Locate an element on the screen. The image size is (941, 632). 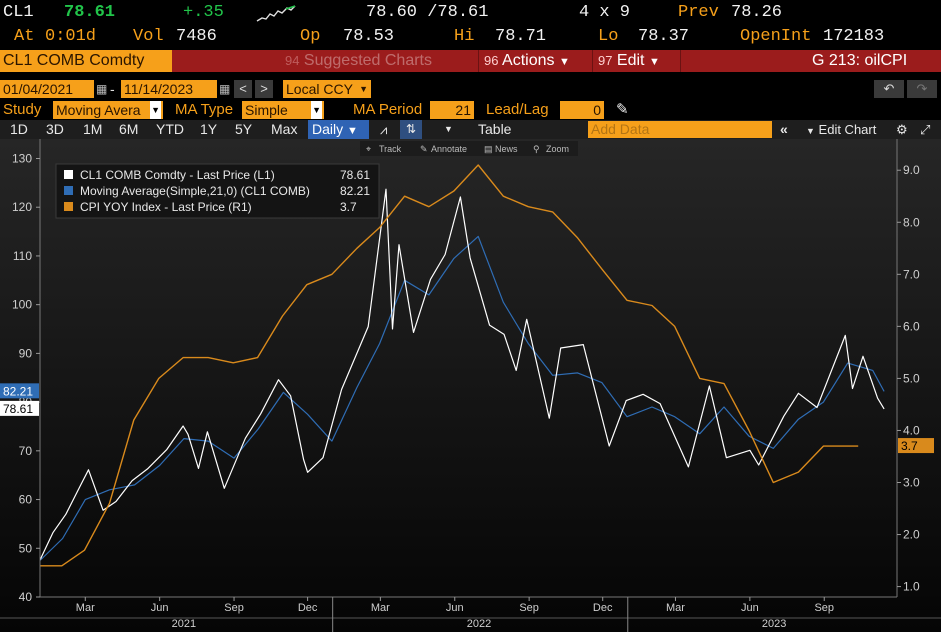
settings-icon: ⚙ is located at coordinates (902, 129).